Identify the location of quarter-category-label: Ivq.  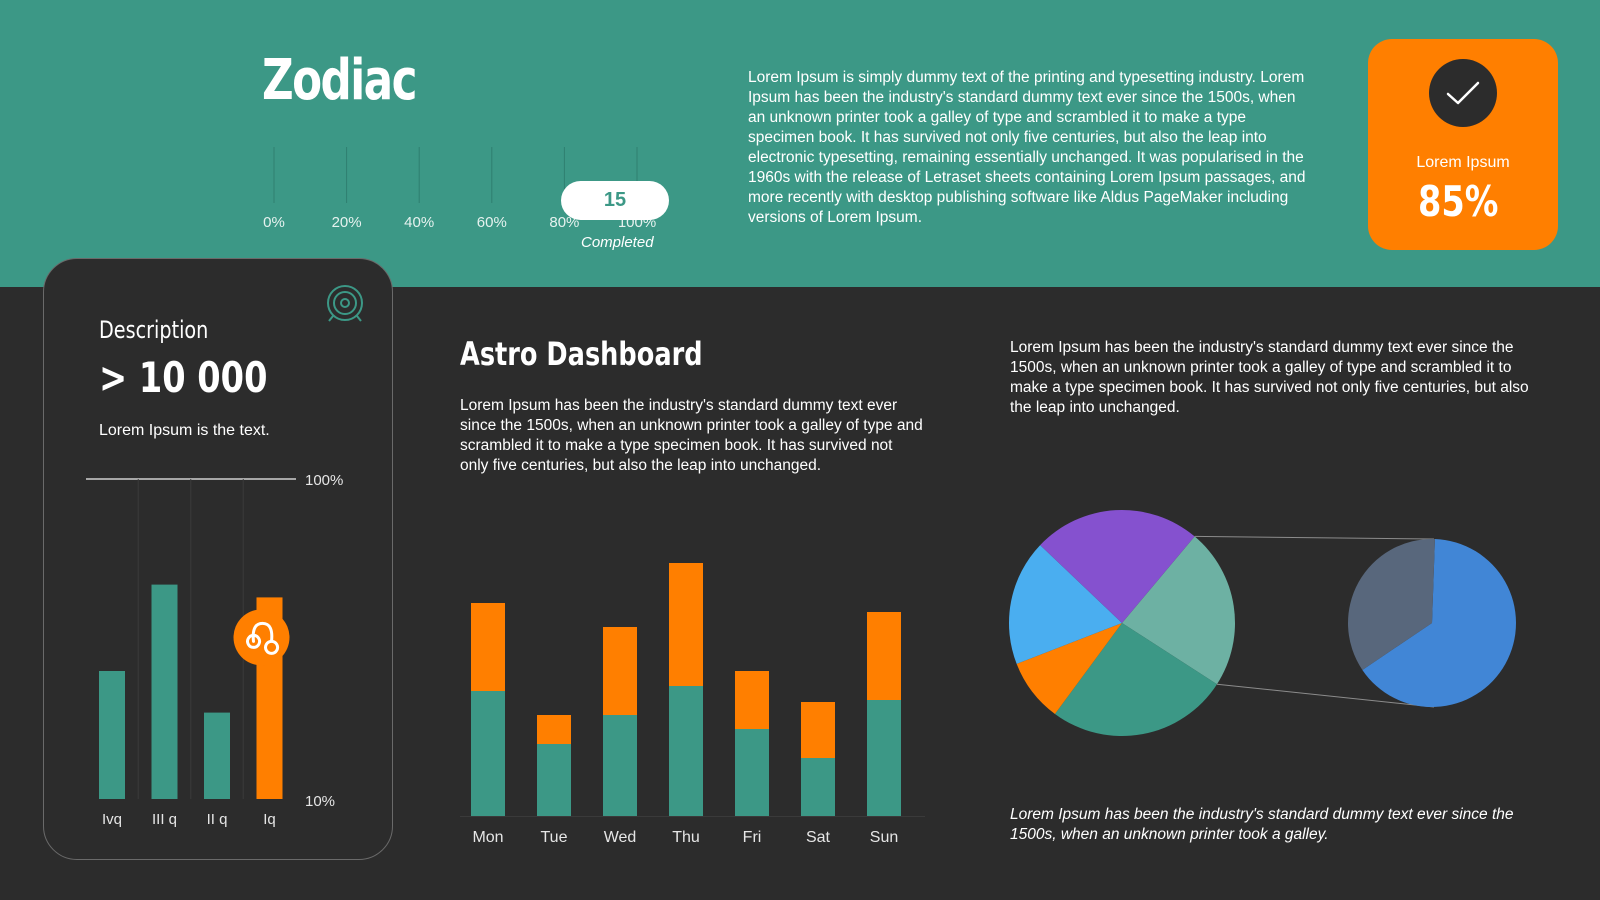
(112, 819).